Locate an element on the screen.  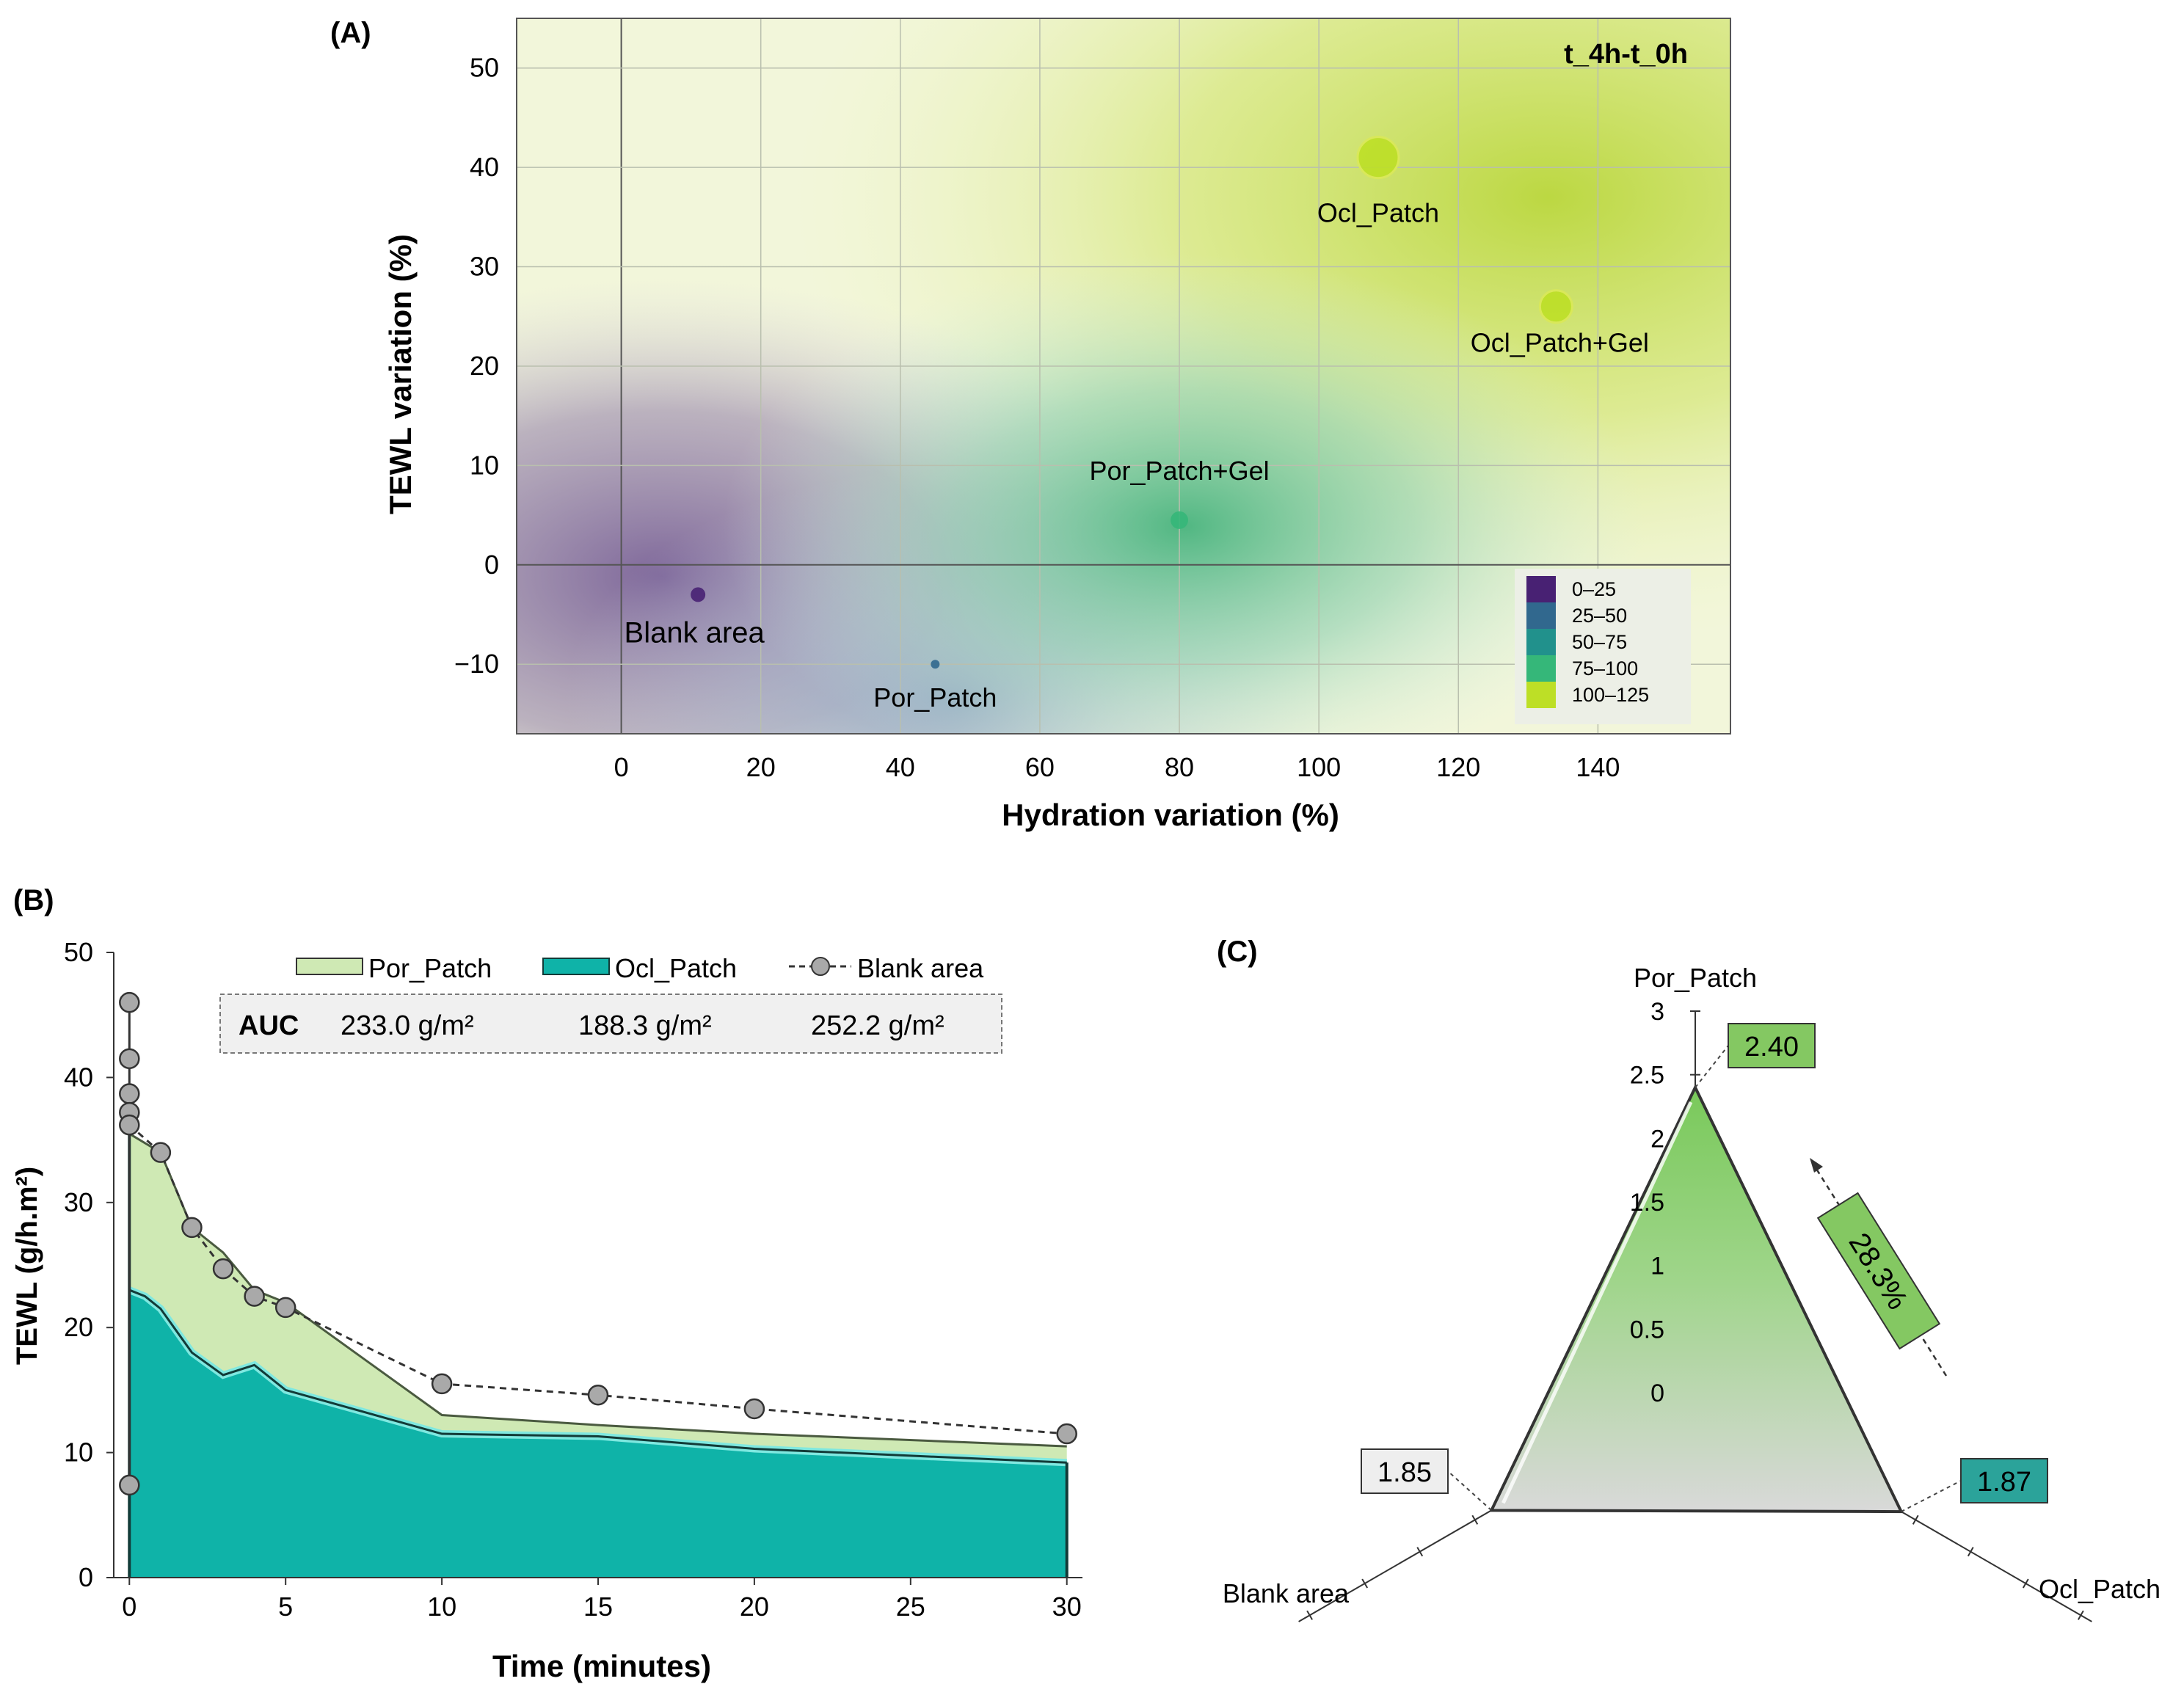
point-por-patch is located at coordinates (935, 664).